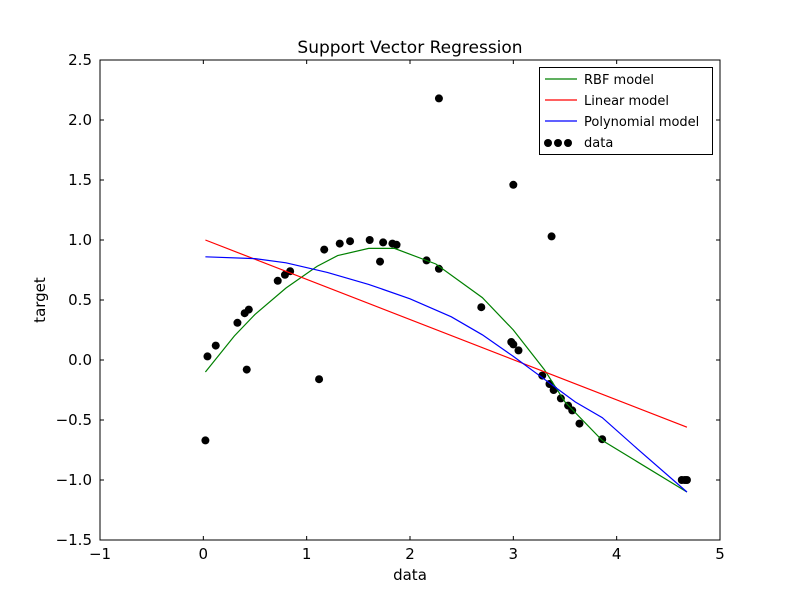  What do you see at coordinates (619, 80) in the screenshot?
I see `legend-label: RBF model` at bounding box center [619, 80].